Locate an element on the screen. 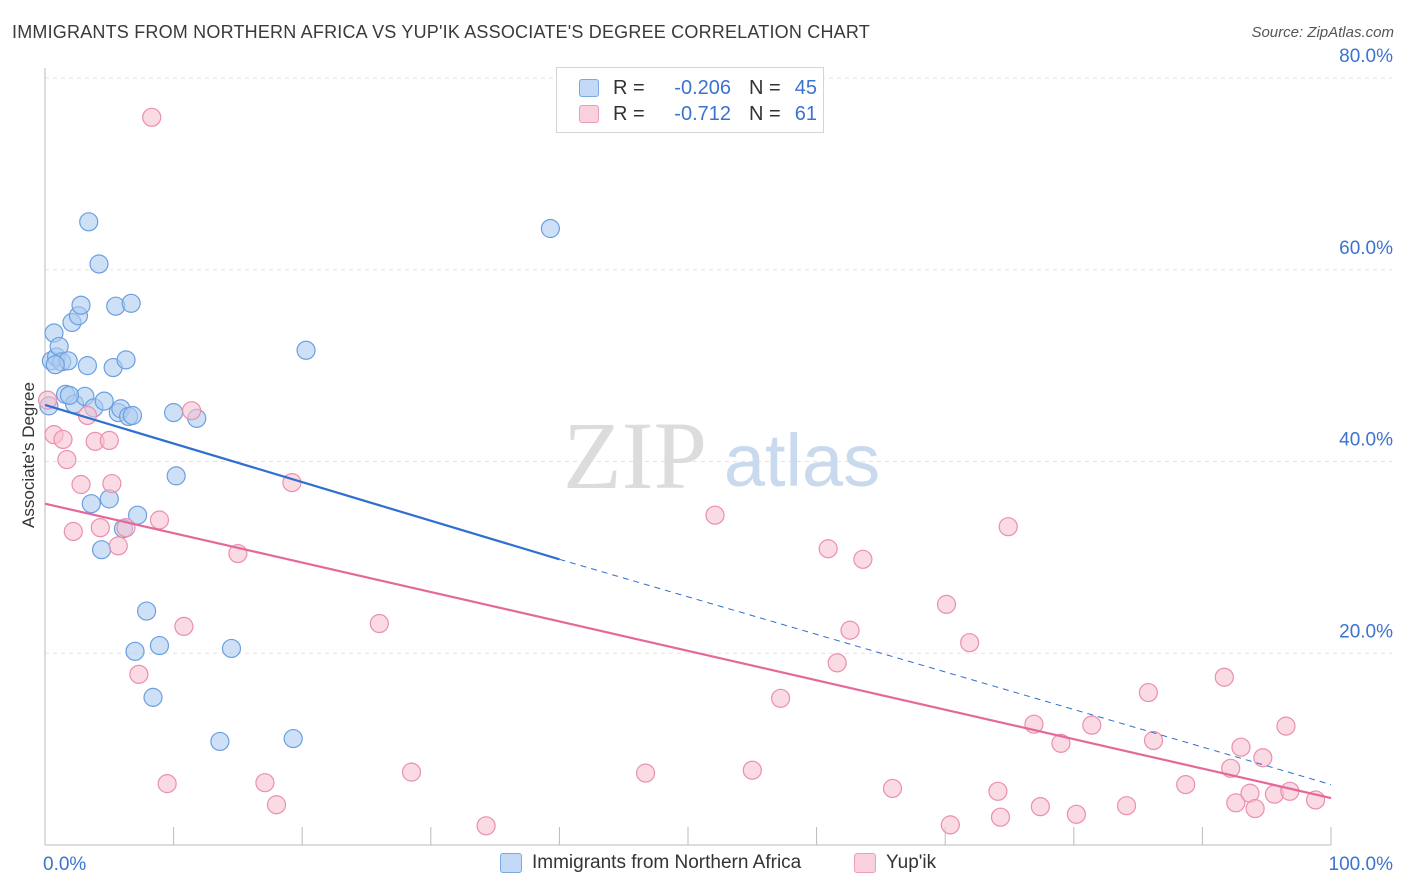  legend-row-northern-africa: R = -0.206 N = 45 is located at coordinates (698, 88).